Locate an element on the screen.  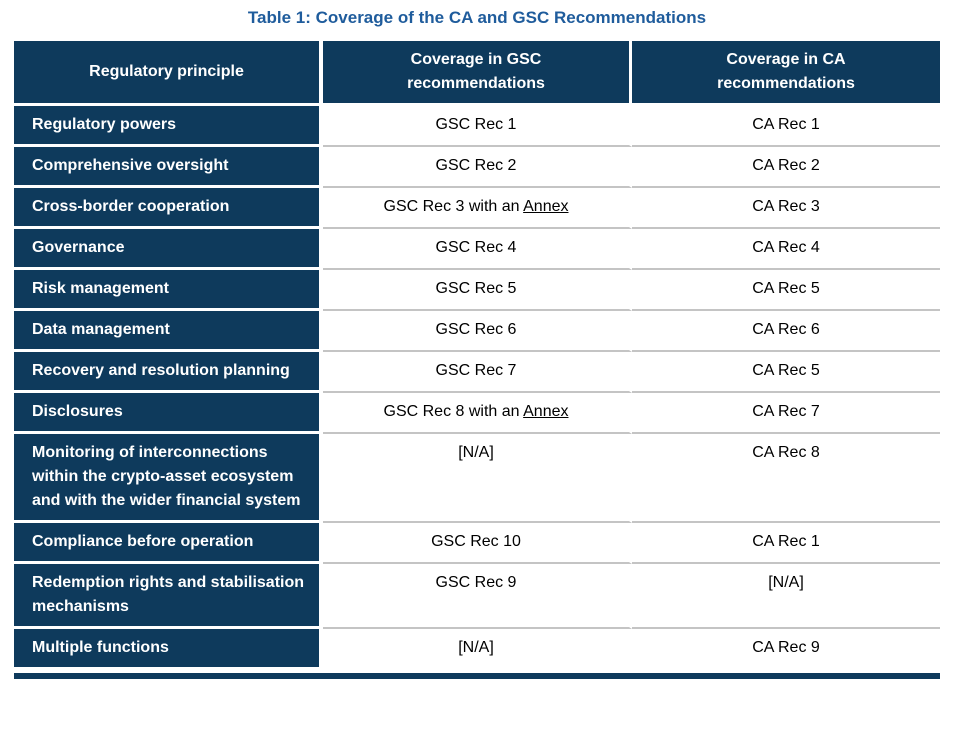
cell-text: GSC Rec 9 is located at coordinates (476, 582).